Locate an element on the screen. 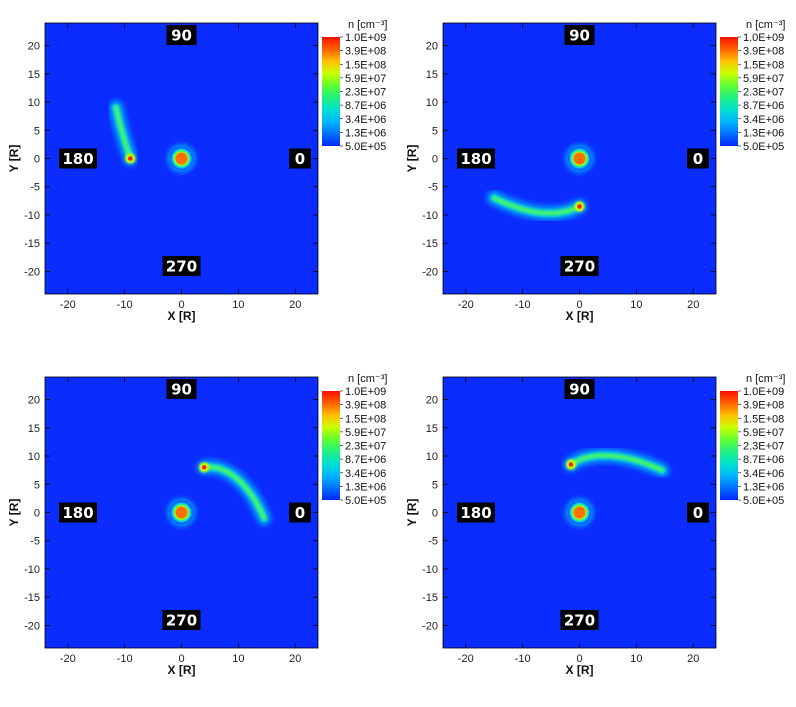 The height and width of the screenshot is (707, 796). angle-label-90-box is located at coordinates (181, 35).